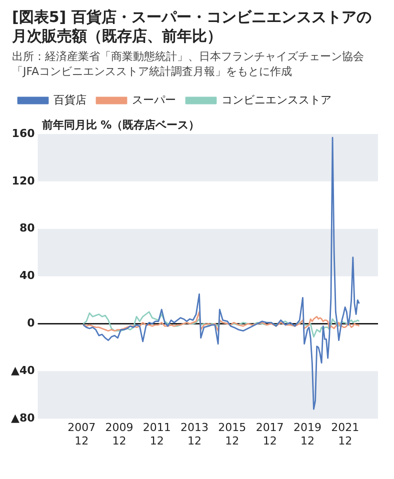 The image size is (394, 479). Describe the element at coordinates (194, 434) in the screenshot. I see `x-tick-label: 2013 12` at that location.